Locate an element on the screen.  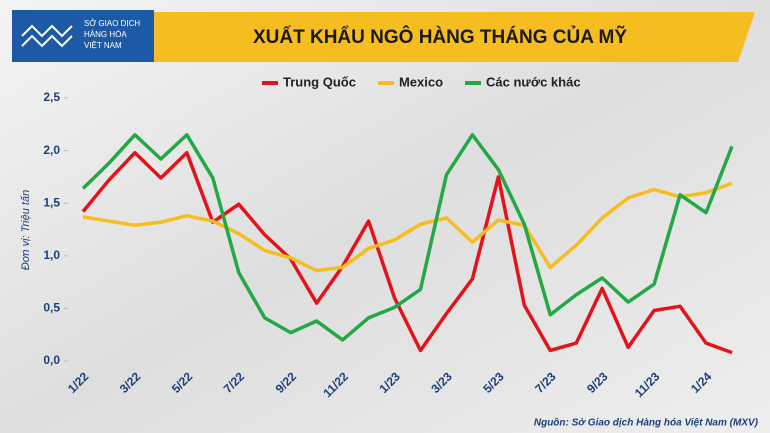
y-tick-label: 0,0 is located at coordinates (51, 360).